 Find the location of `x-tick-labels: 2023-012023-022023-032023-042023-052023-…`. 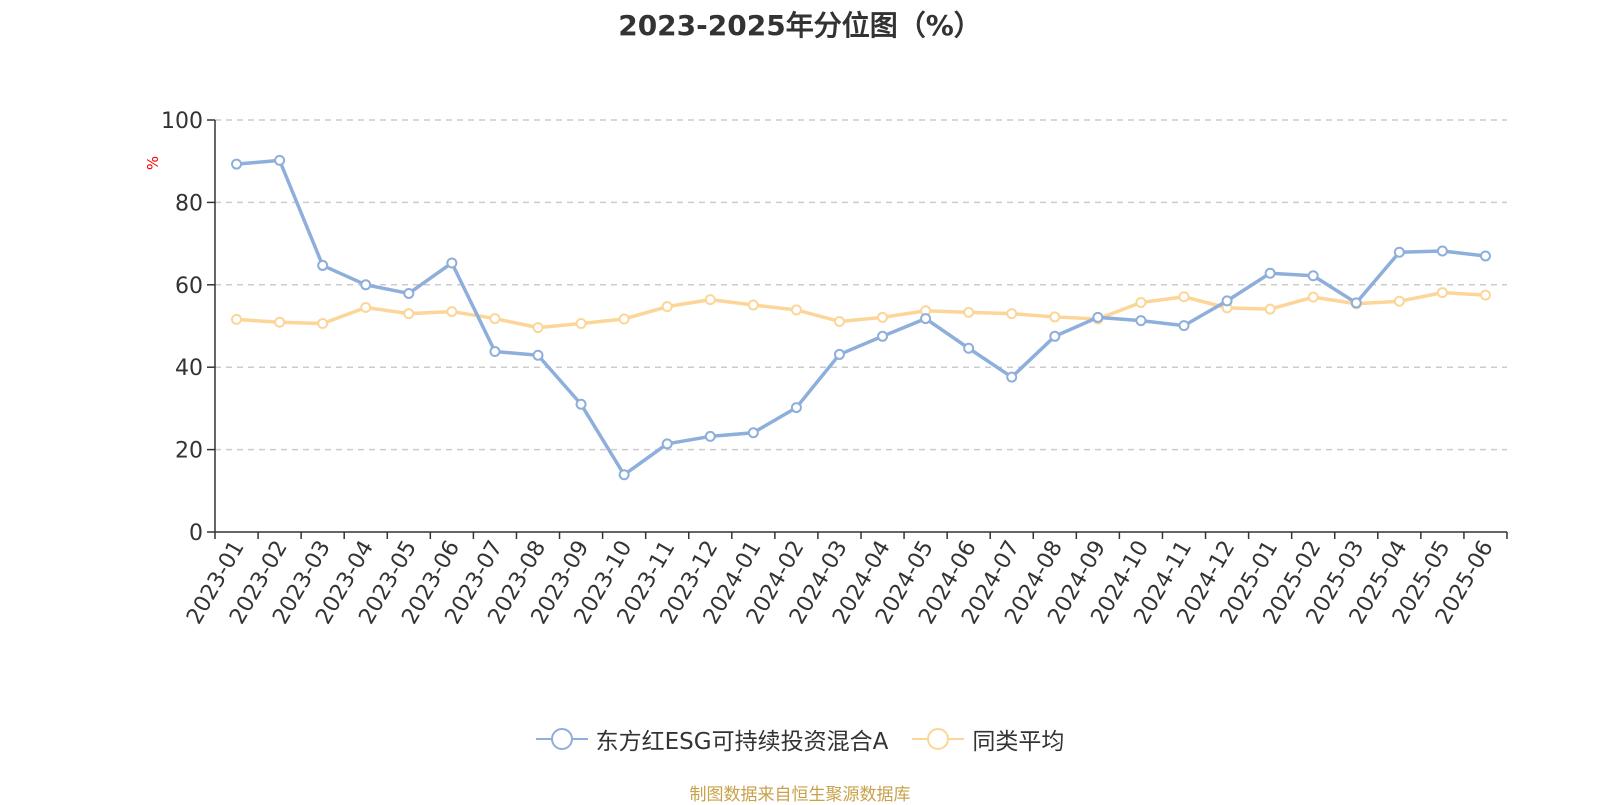

x-tick-labels: 2023-012023-022023-032023-042023-052023-… is located at coordinates (840, 583).